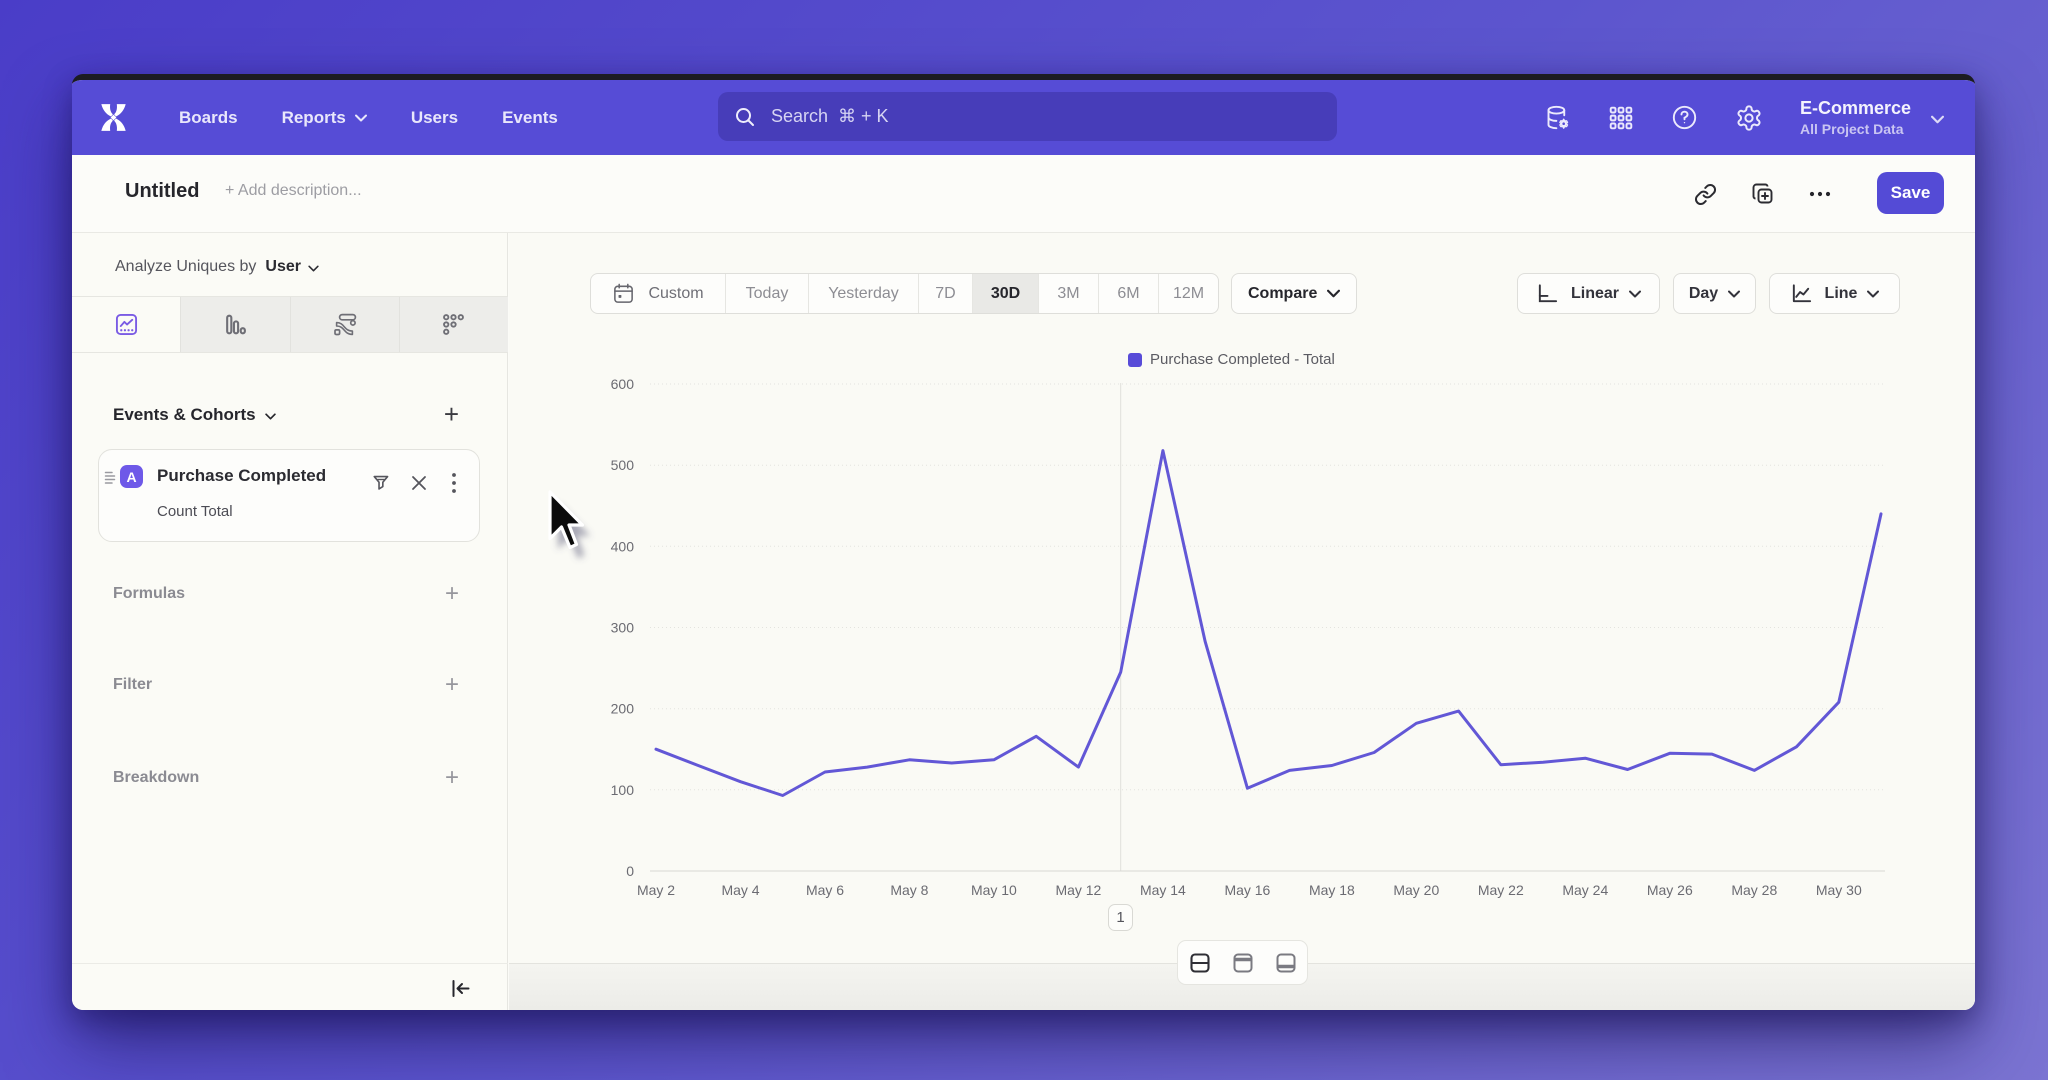  What do you see at coordinates (1247, 890) in the screenshot?
I see `svg-text: May 16` at bounding box center [1247, 890].